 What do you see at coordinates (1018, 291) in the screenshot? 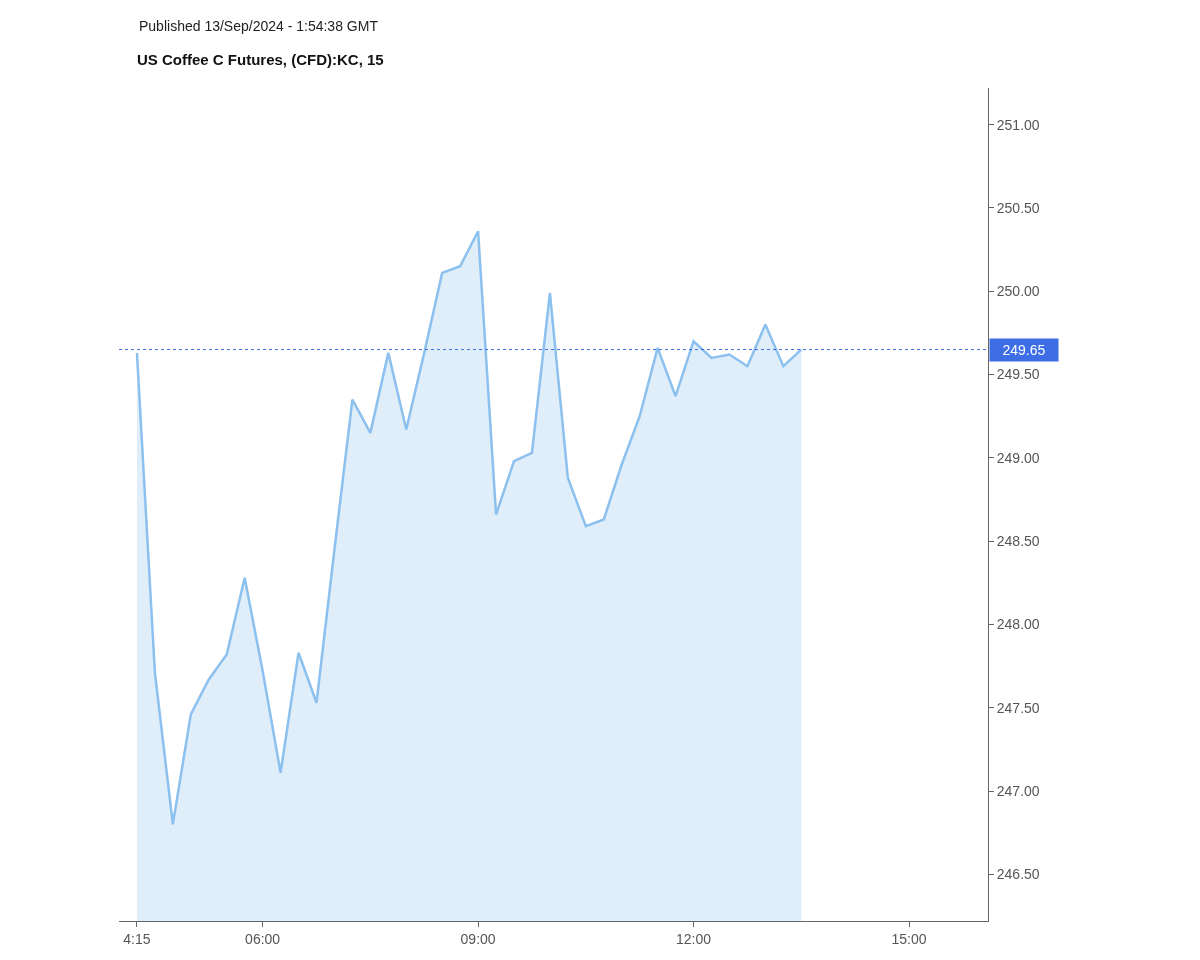
I see `y-tick-label: 250.00` at bounding box center [1018, 291].